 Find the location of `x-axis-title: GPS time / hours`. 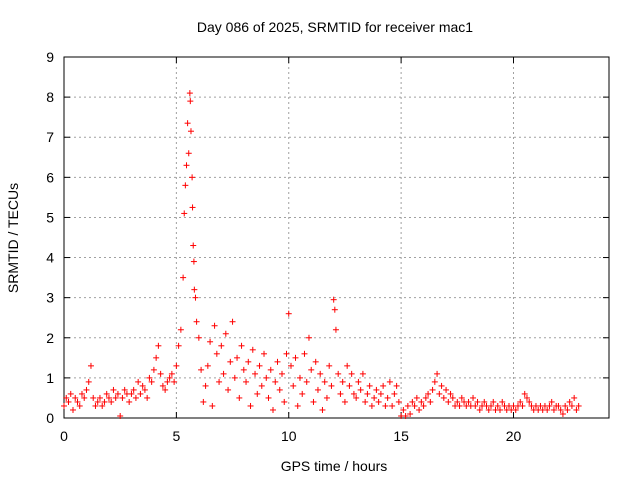

x-axis-title: GPS time / hours is located at coordinates (334, 466).